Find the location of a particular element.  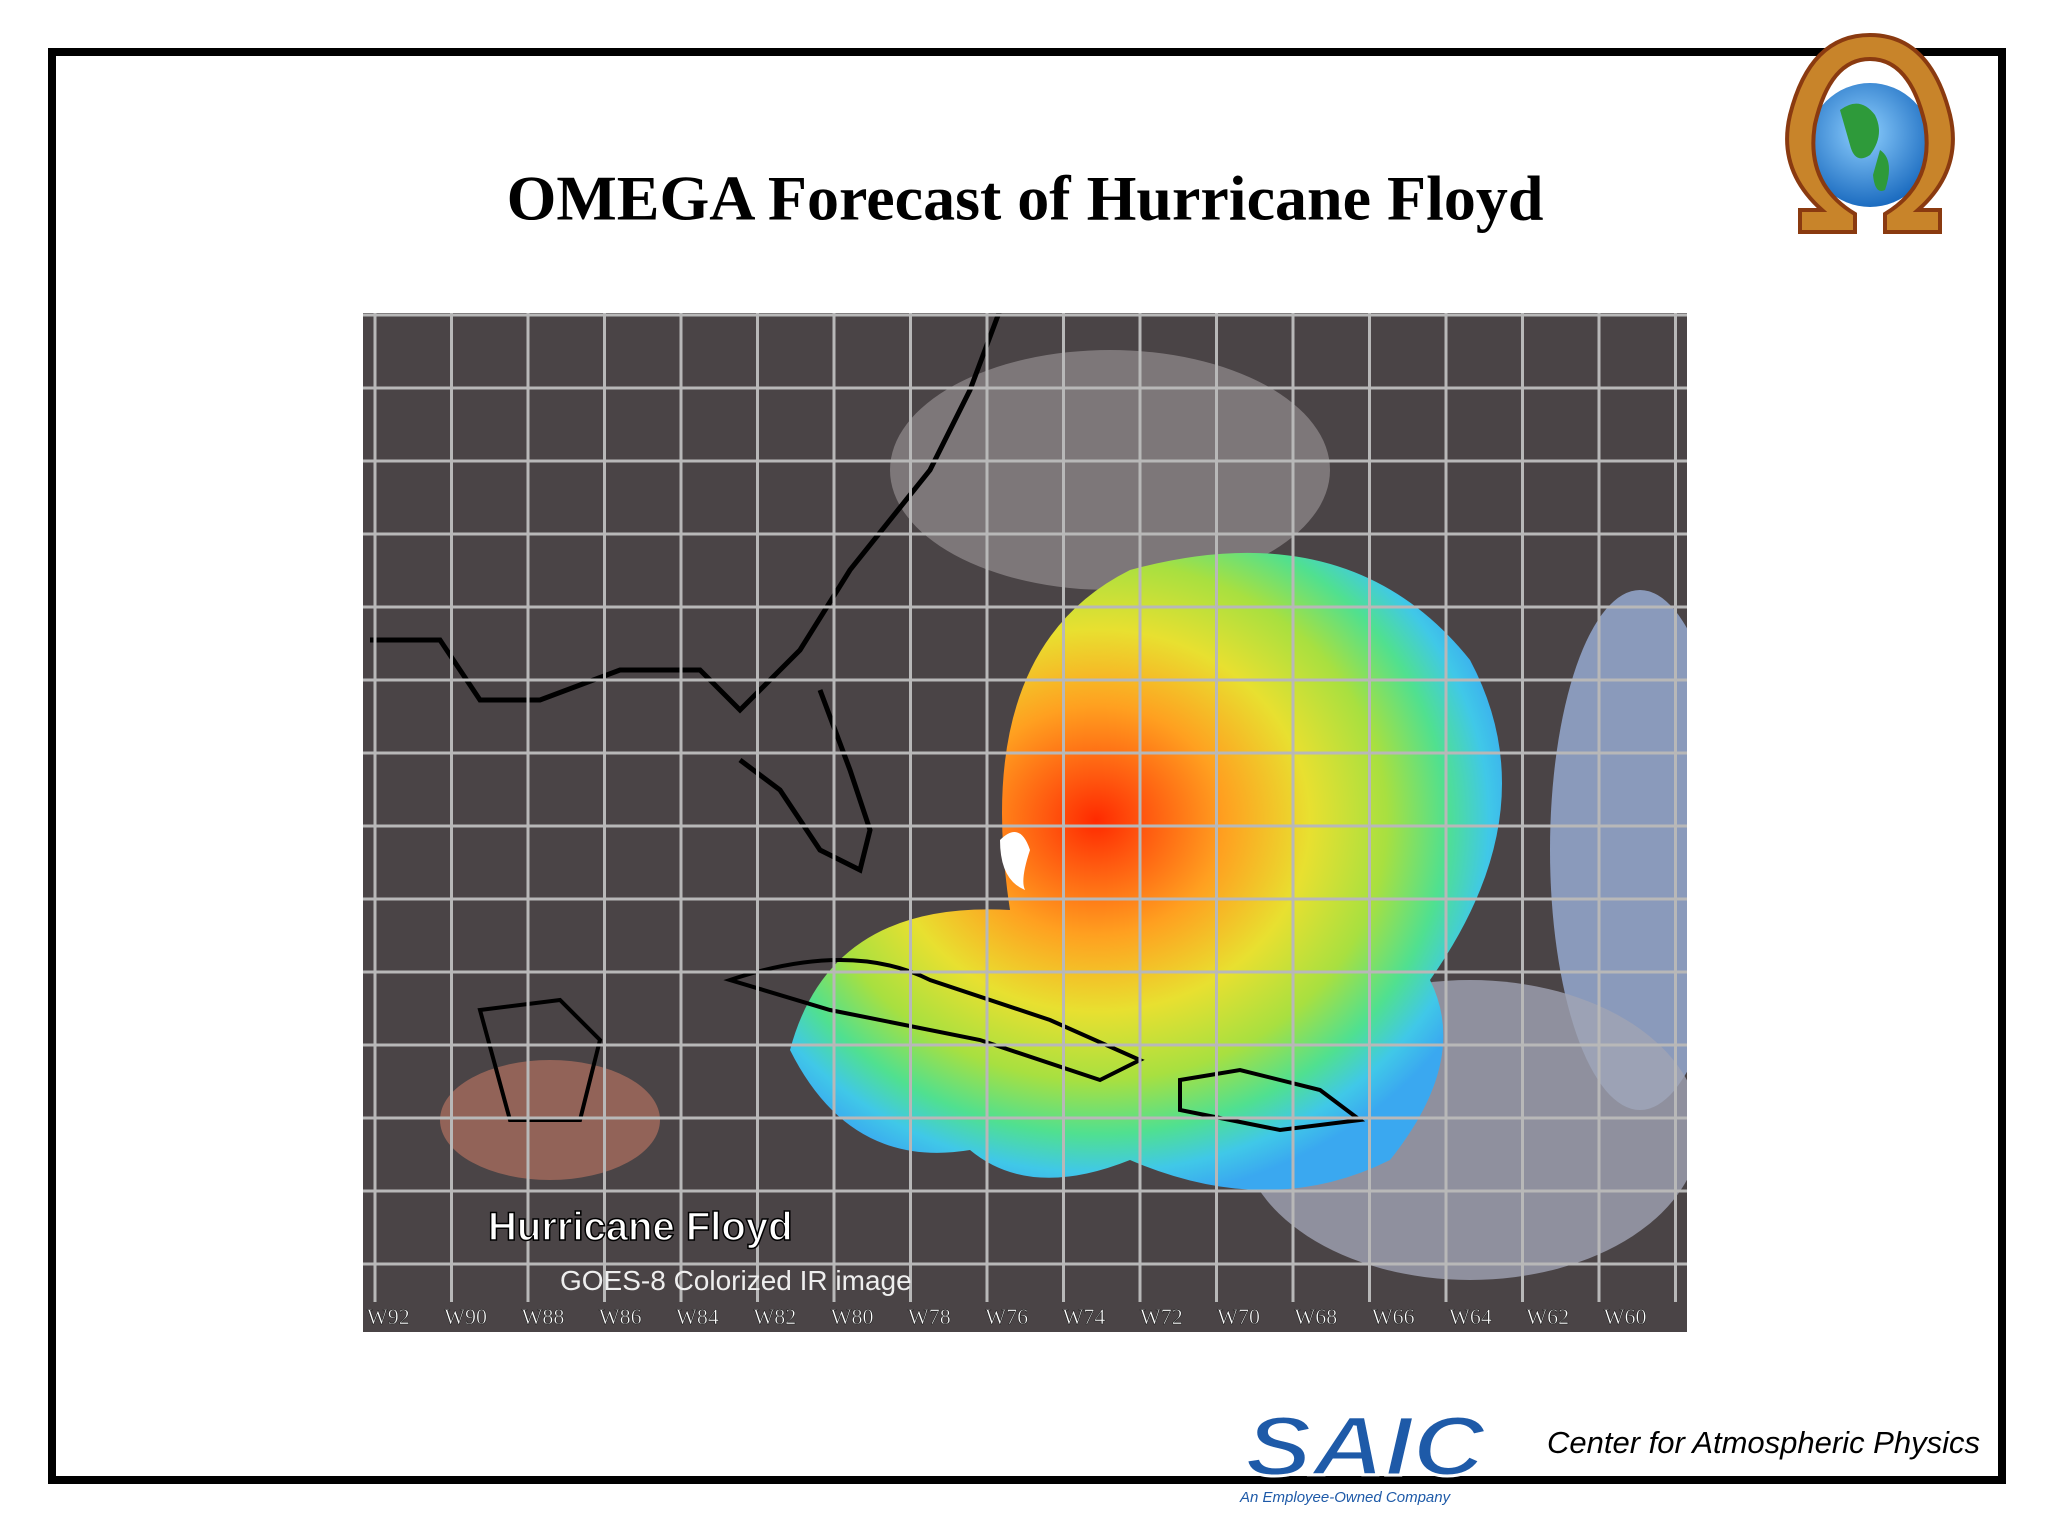

longitude-label: W78 is located at coordinates (929, 1316).